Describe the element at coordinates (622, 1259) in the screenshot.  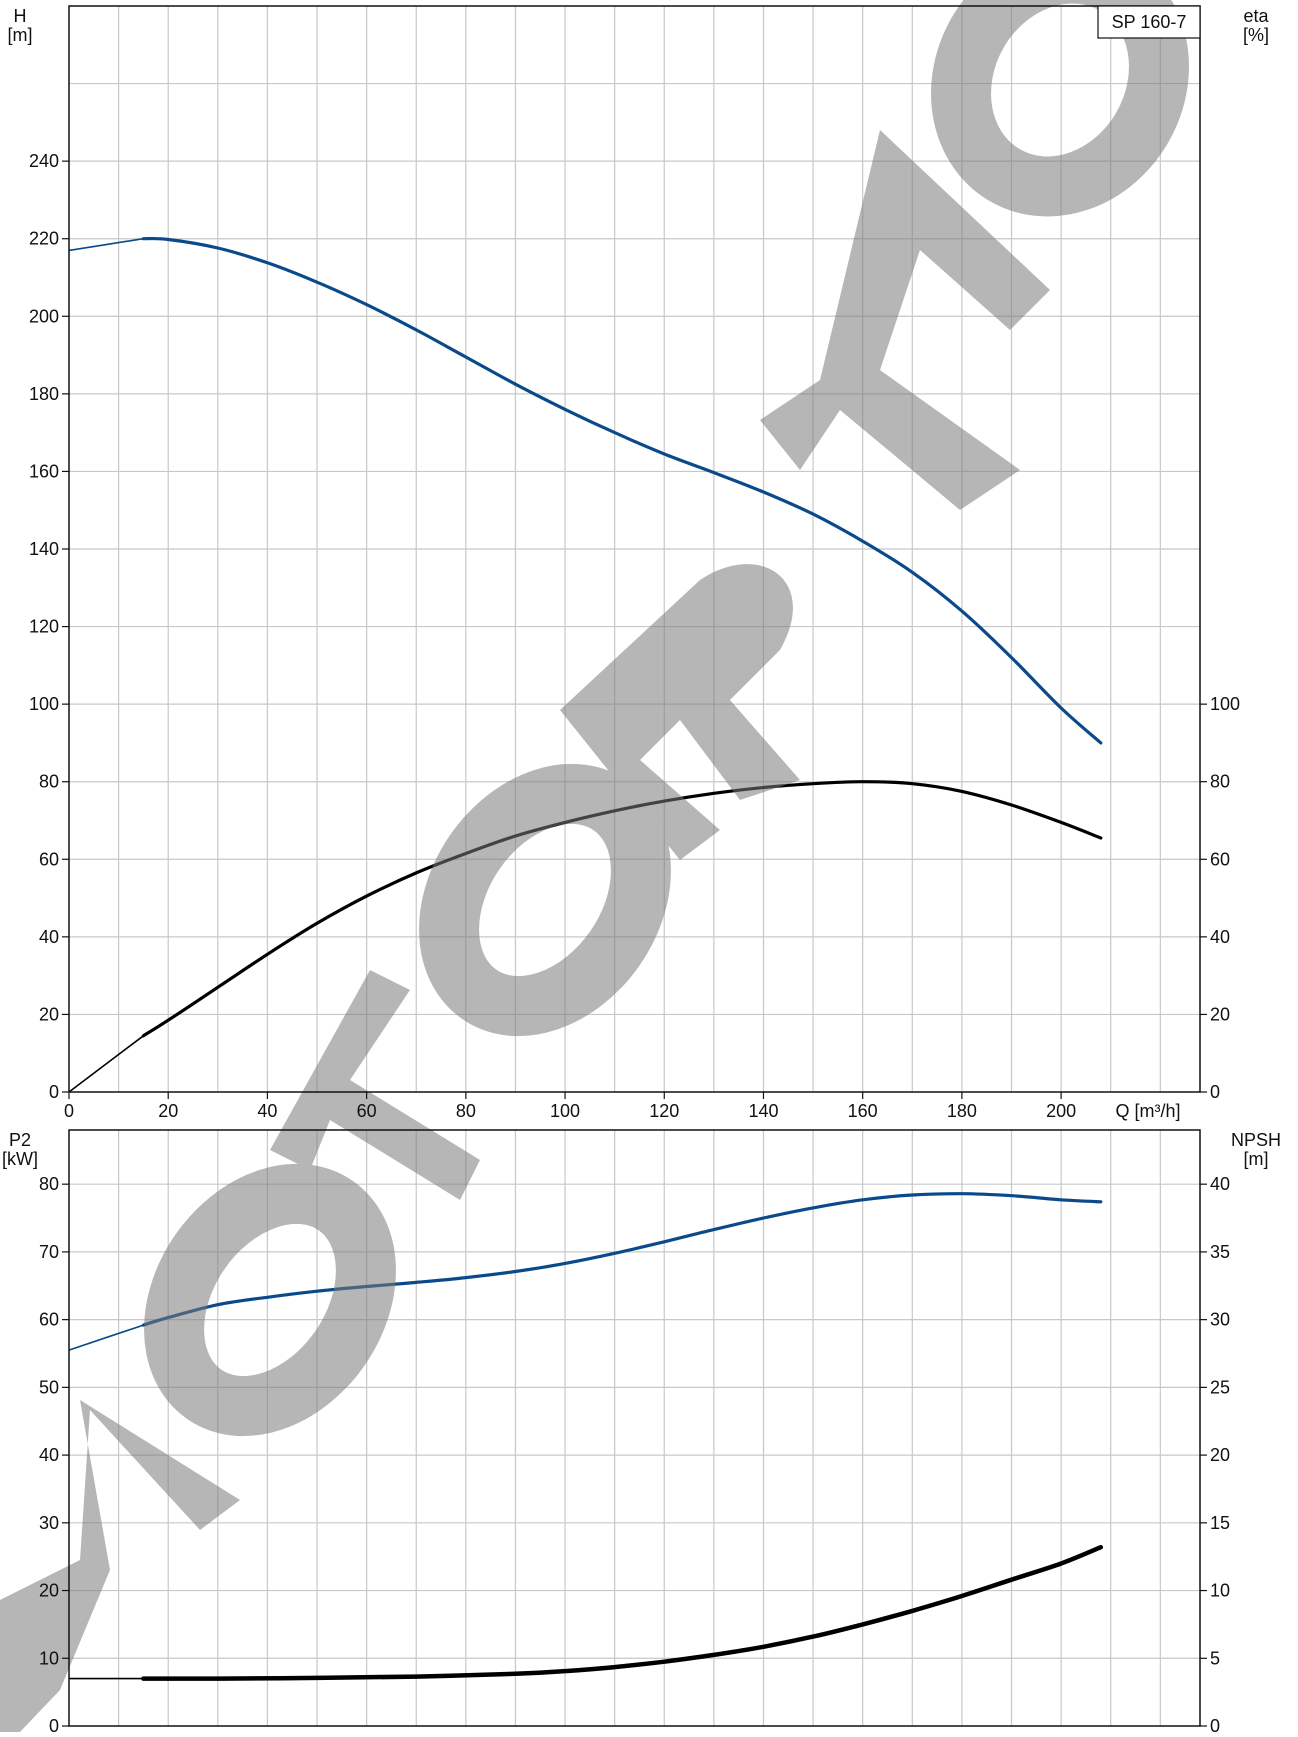
I see `panel-2-series-1-line` at that location.